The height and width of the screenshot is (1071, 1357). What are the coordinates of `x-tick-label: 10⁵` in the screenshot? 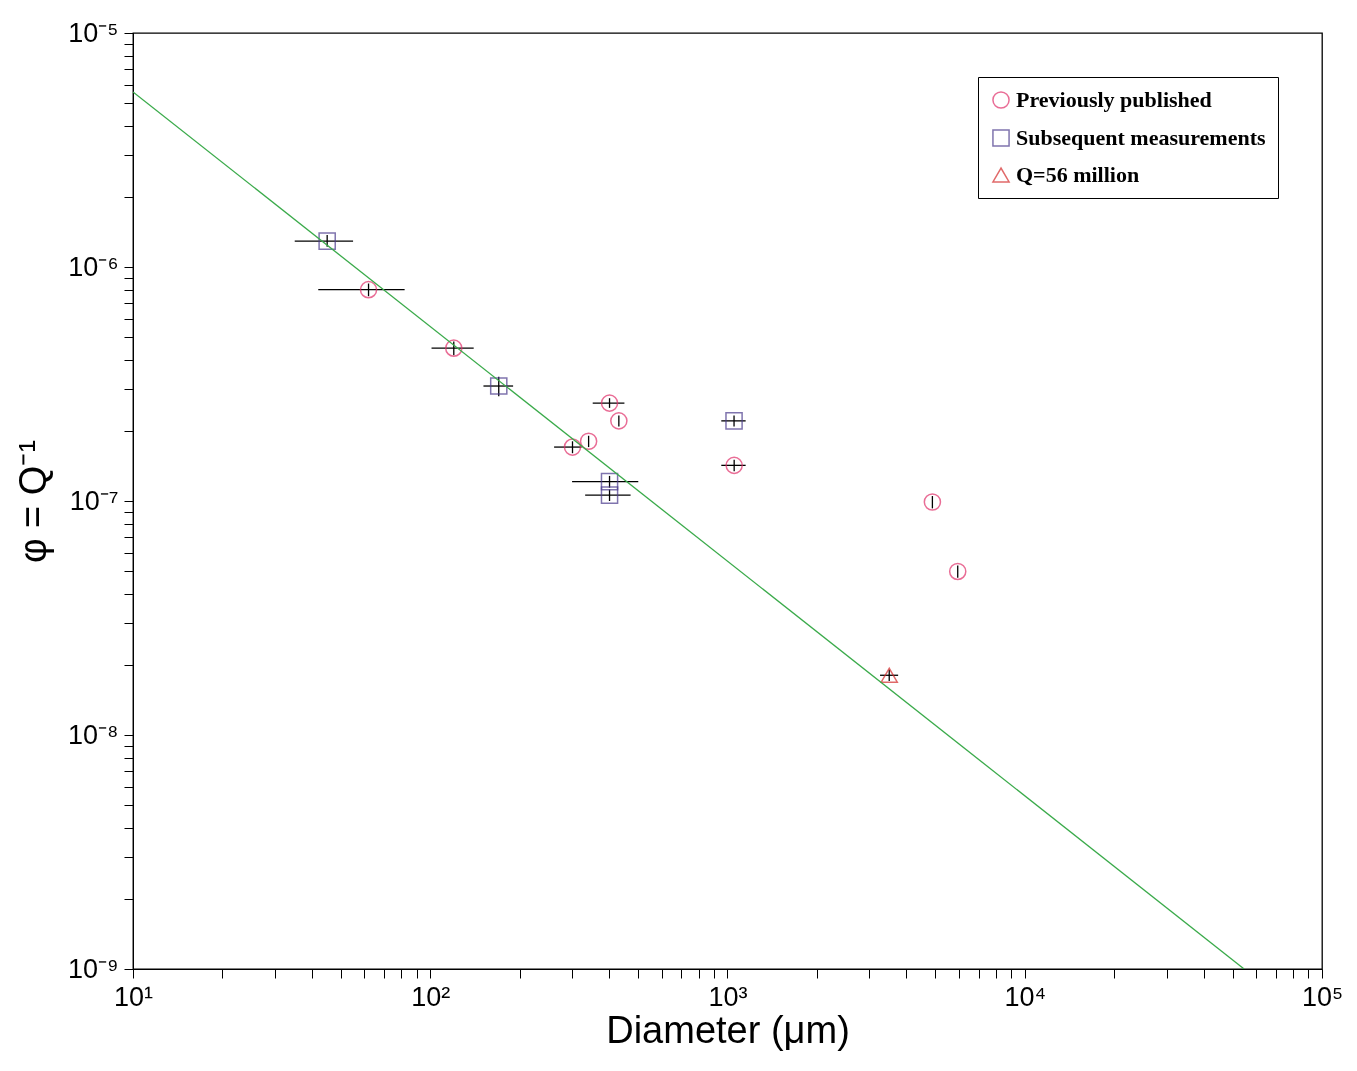 It's located at (1322, 996).